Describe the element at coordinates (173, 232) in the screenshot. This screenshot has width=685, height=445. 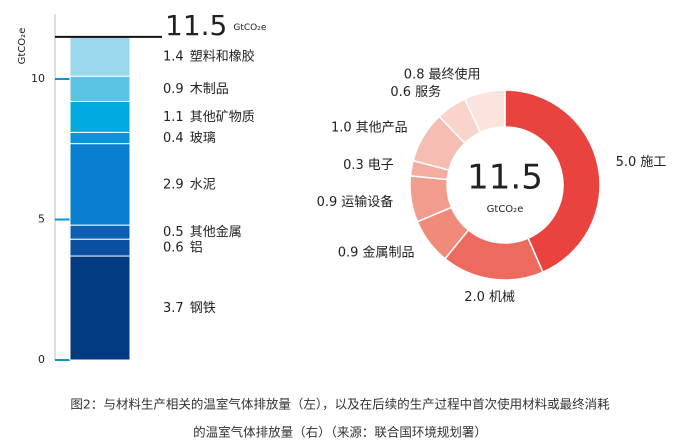
I see `segment-value: 0.5` at that location.